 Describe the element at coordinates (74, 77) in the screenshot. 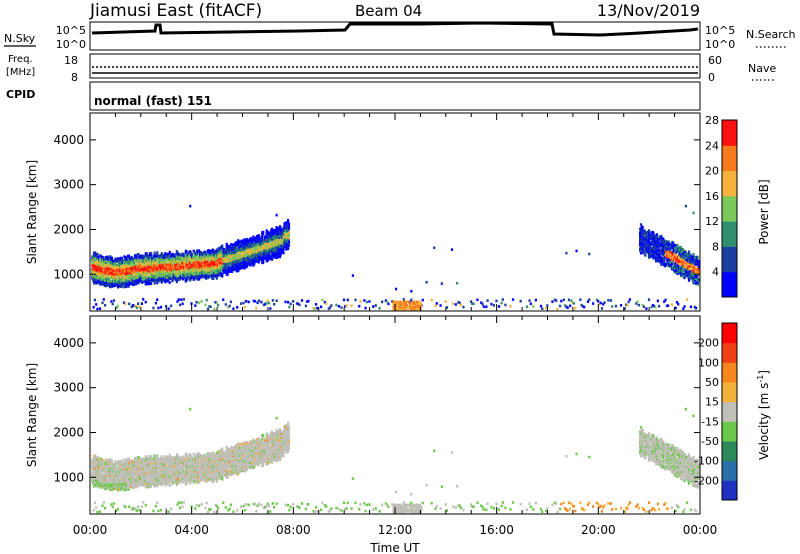

I see `freq-tick-bottom: 8` at that location.